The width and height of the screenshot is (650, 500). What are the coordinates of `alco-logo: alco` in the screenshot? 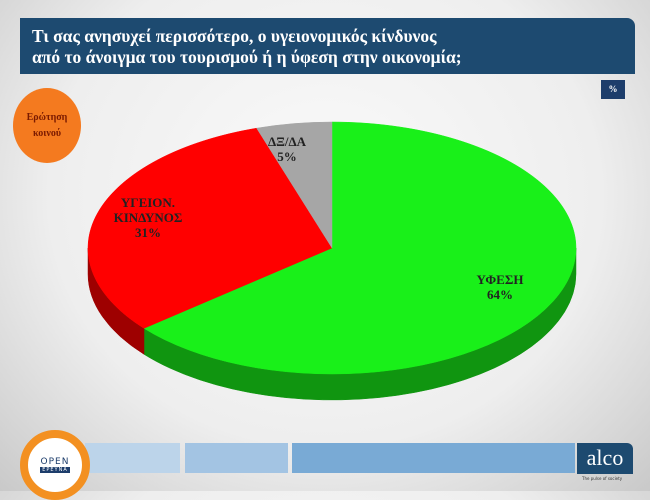 It's located at (605, 458).